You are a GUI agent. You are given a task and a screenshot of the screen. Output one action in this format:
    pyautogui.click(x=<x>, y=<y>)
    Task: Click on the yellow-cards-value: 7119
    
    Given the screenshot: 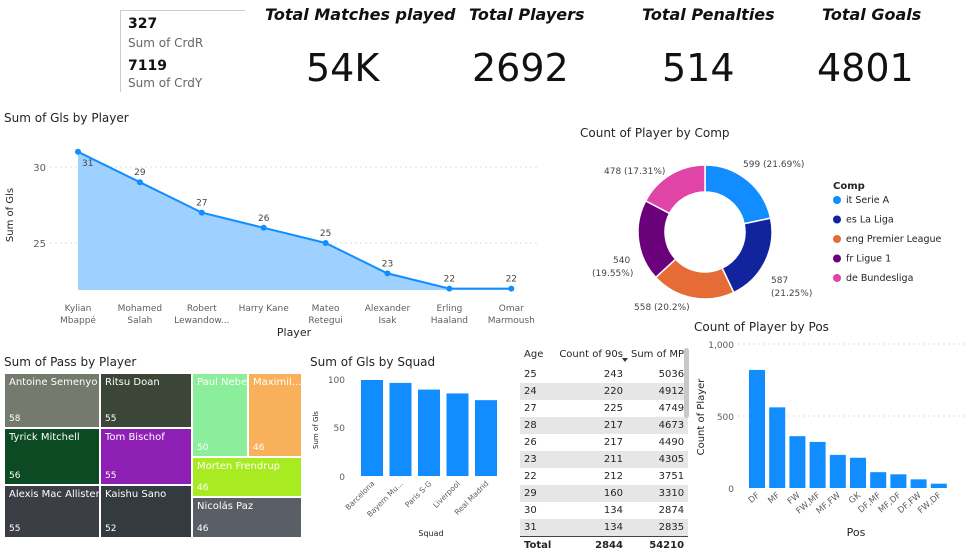 What is the action you would take?
    pyautogui.click(x=147, y=66)
    